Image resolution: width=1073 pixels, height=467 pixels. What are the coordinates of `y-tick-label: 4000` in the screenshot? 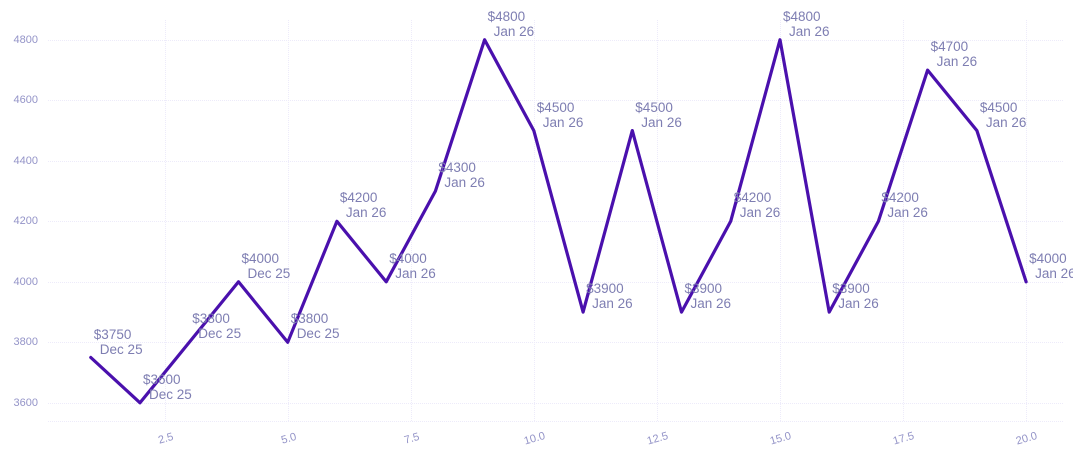 It's located at (25, 281).